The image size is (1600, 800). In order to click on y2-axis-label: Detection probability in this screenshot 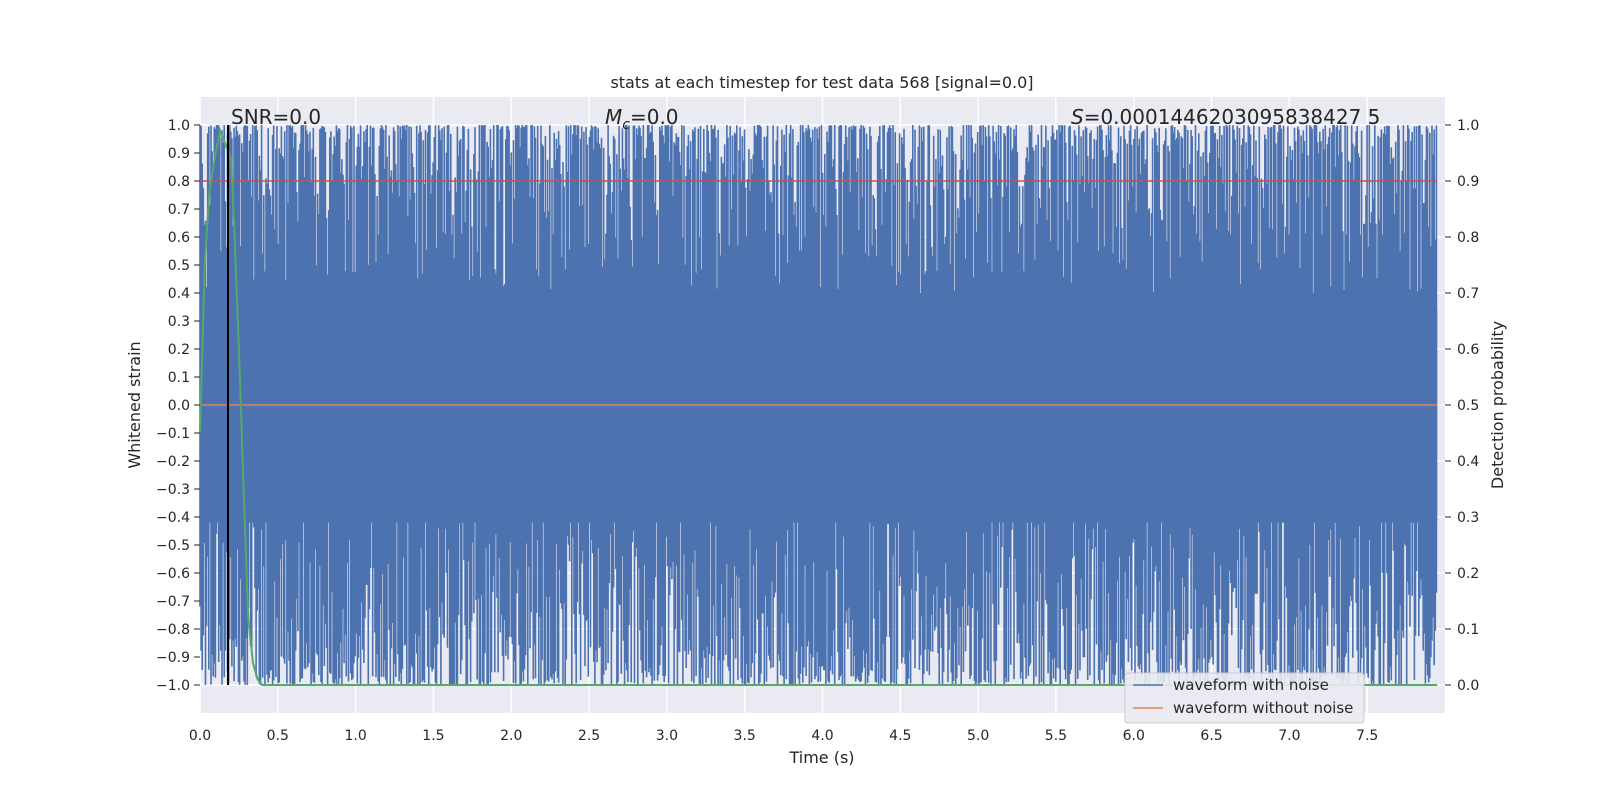, I will do `click(1497, 405)`.